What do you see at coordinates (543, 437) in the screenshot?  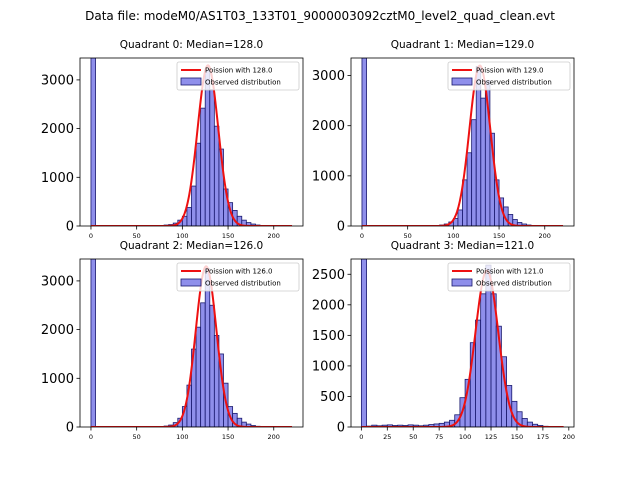 I see `x-tick-label: 175` at bounding box center [543, 437].